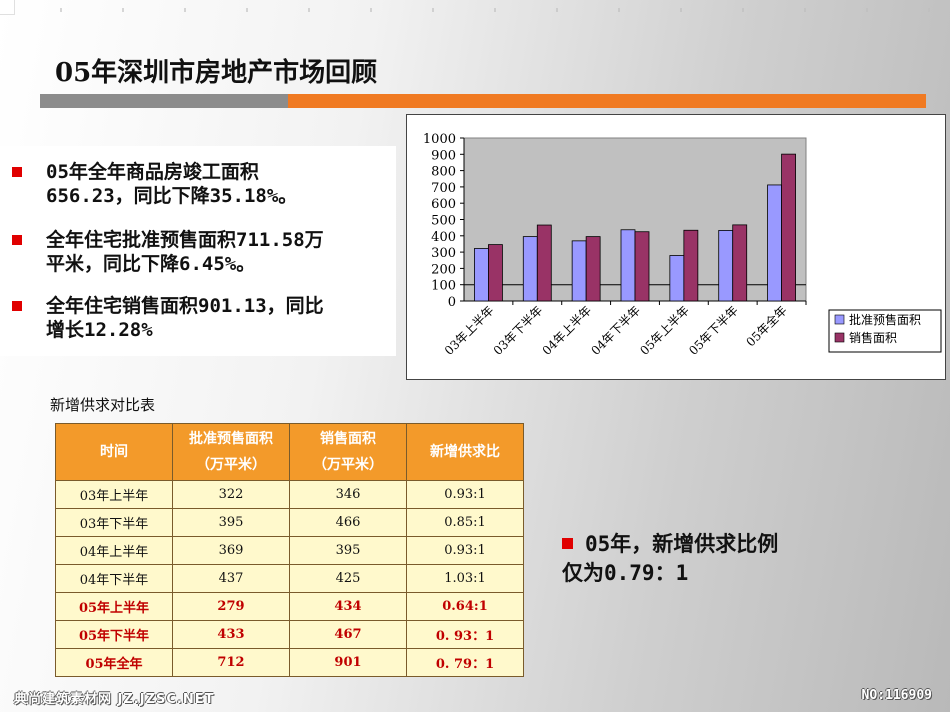  Describe the element at coordinates (465, 606) in the screenshot. I see `table-cell: 0.64:1` at that location.